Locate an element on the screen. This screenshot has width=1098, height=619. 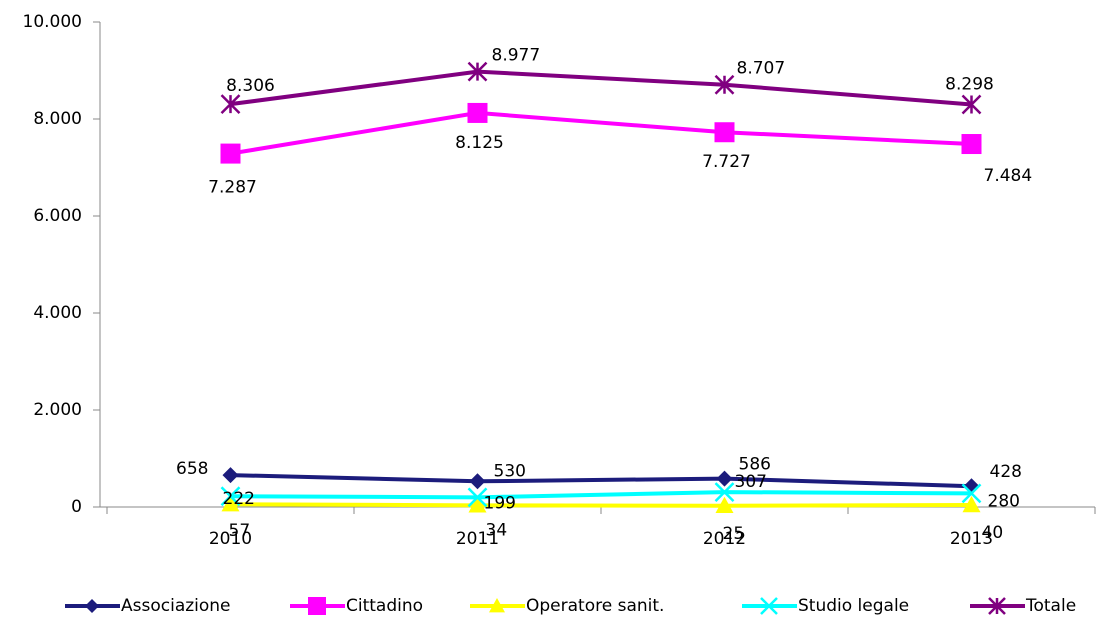
data-label: 530 is located at coordinates (510, 471).